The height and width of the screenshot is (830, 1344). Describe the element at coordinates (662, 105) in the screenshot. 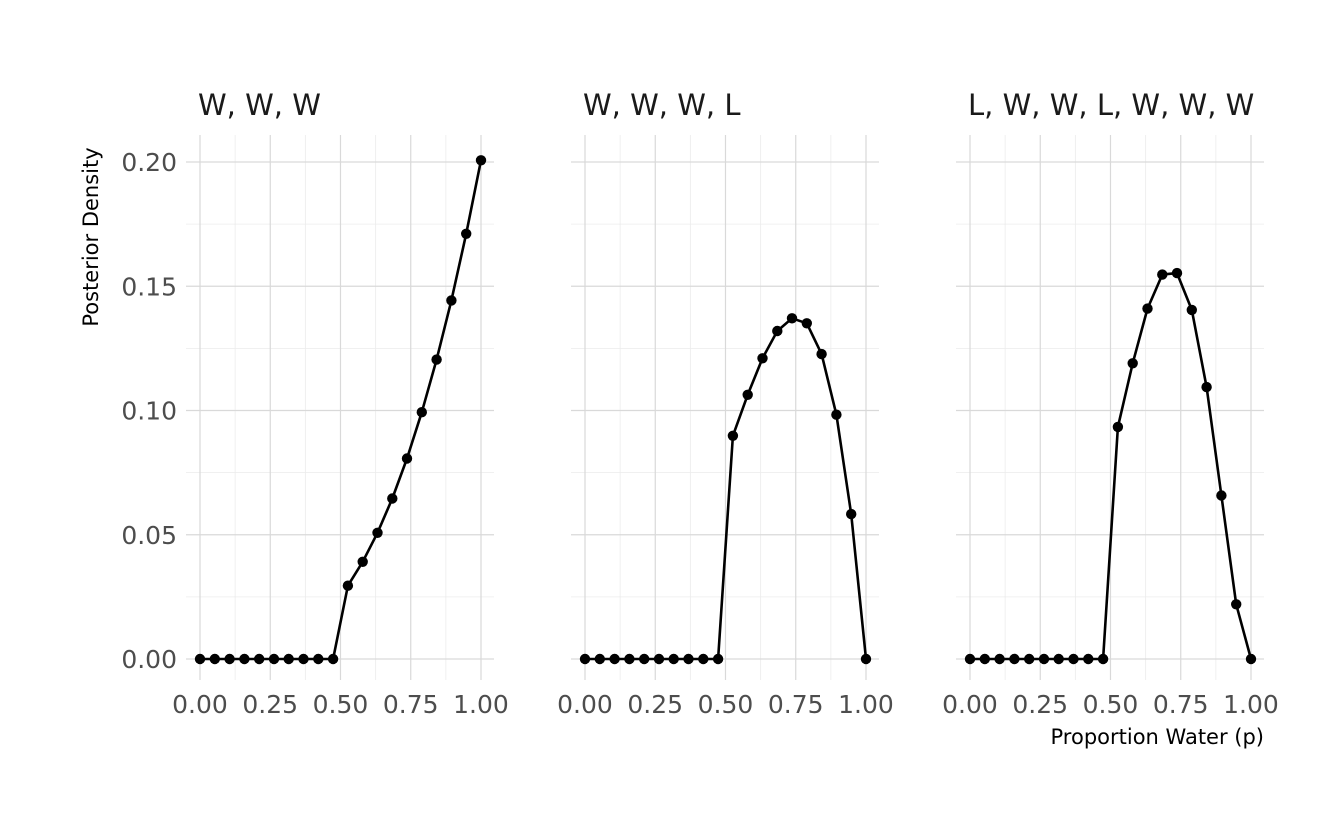

I see `panel-title: W, W, W, L` at that location.